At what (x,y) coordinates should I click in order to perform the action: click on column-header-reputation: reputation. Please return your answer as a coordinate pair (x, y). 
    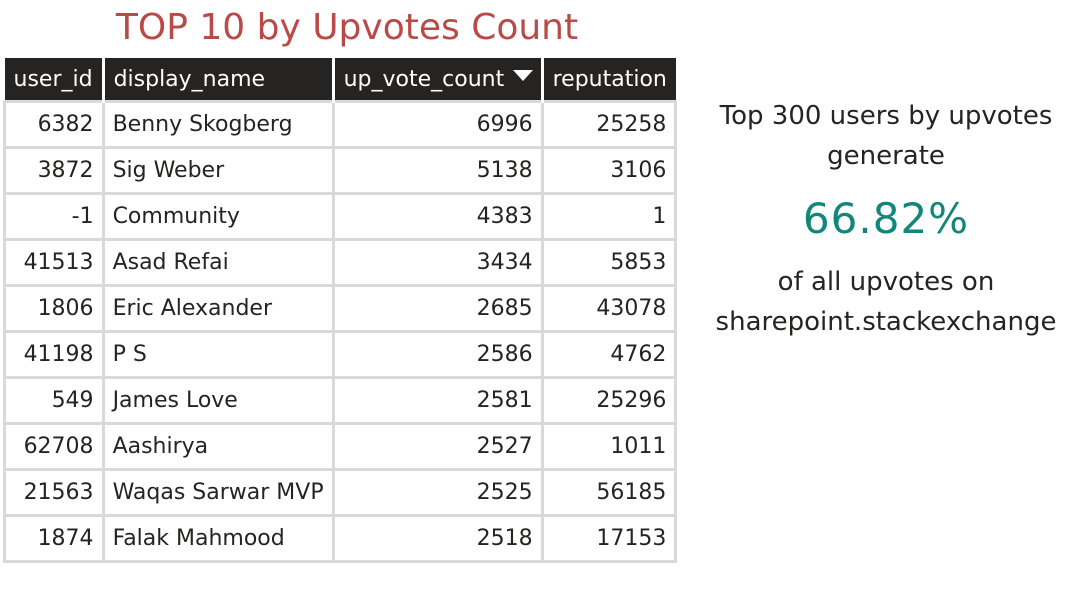
    Looking at the image, I should click on (608, 80).